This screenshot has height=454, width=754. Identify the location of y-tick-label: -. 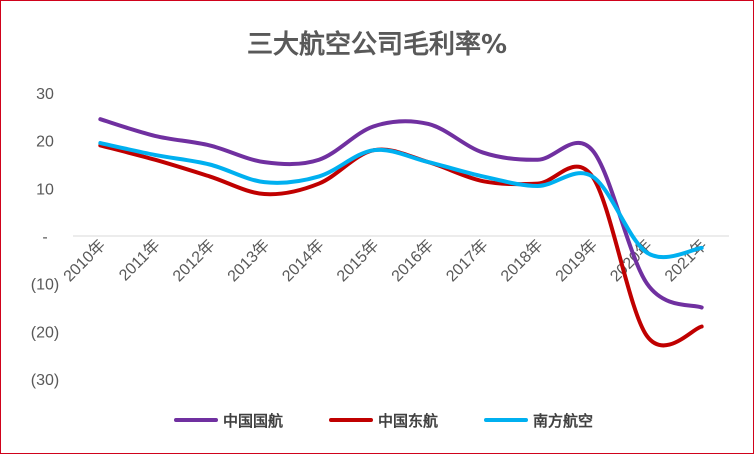
(44, 237).